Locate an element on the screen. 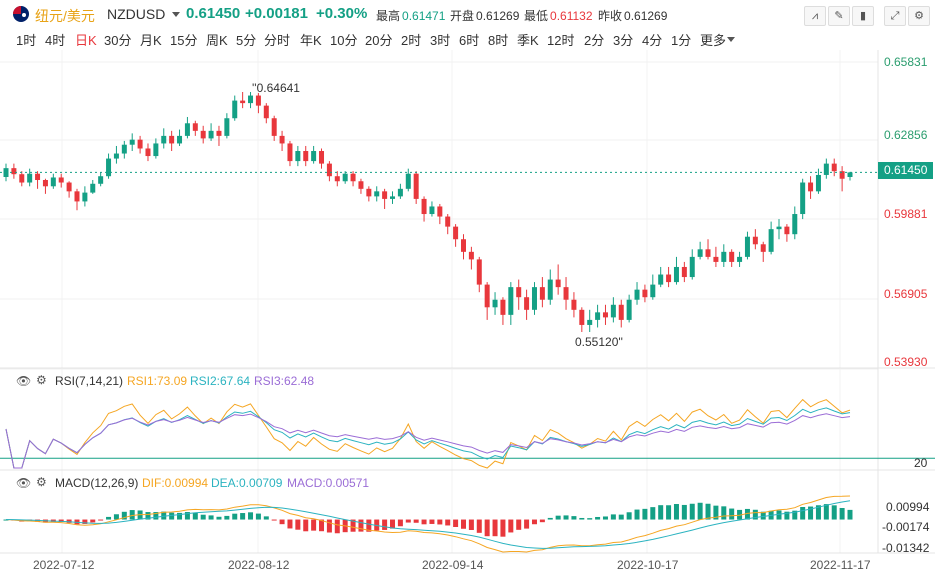 The image size is (935, 575). indicator-icon: ▮ is located at coordinates (863, 16).